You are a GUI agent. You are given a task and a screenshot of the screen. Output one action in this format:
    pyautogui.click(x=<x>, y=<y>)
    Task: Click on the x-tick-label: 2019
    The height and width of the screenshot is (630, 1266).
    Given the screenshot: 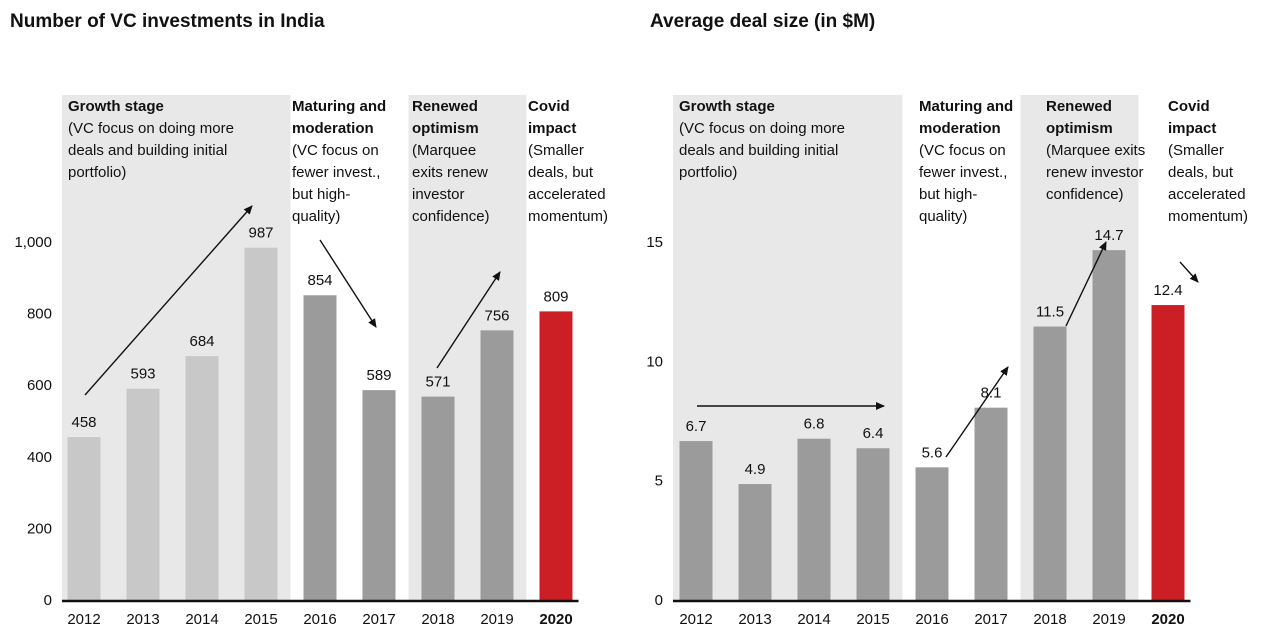 What is the action you would take?
    pyautogui.click(x=1108, y=619)
    